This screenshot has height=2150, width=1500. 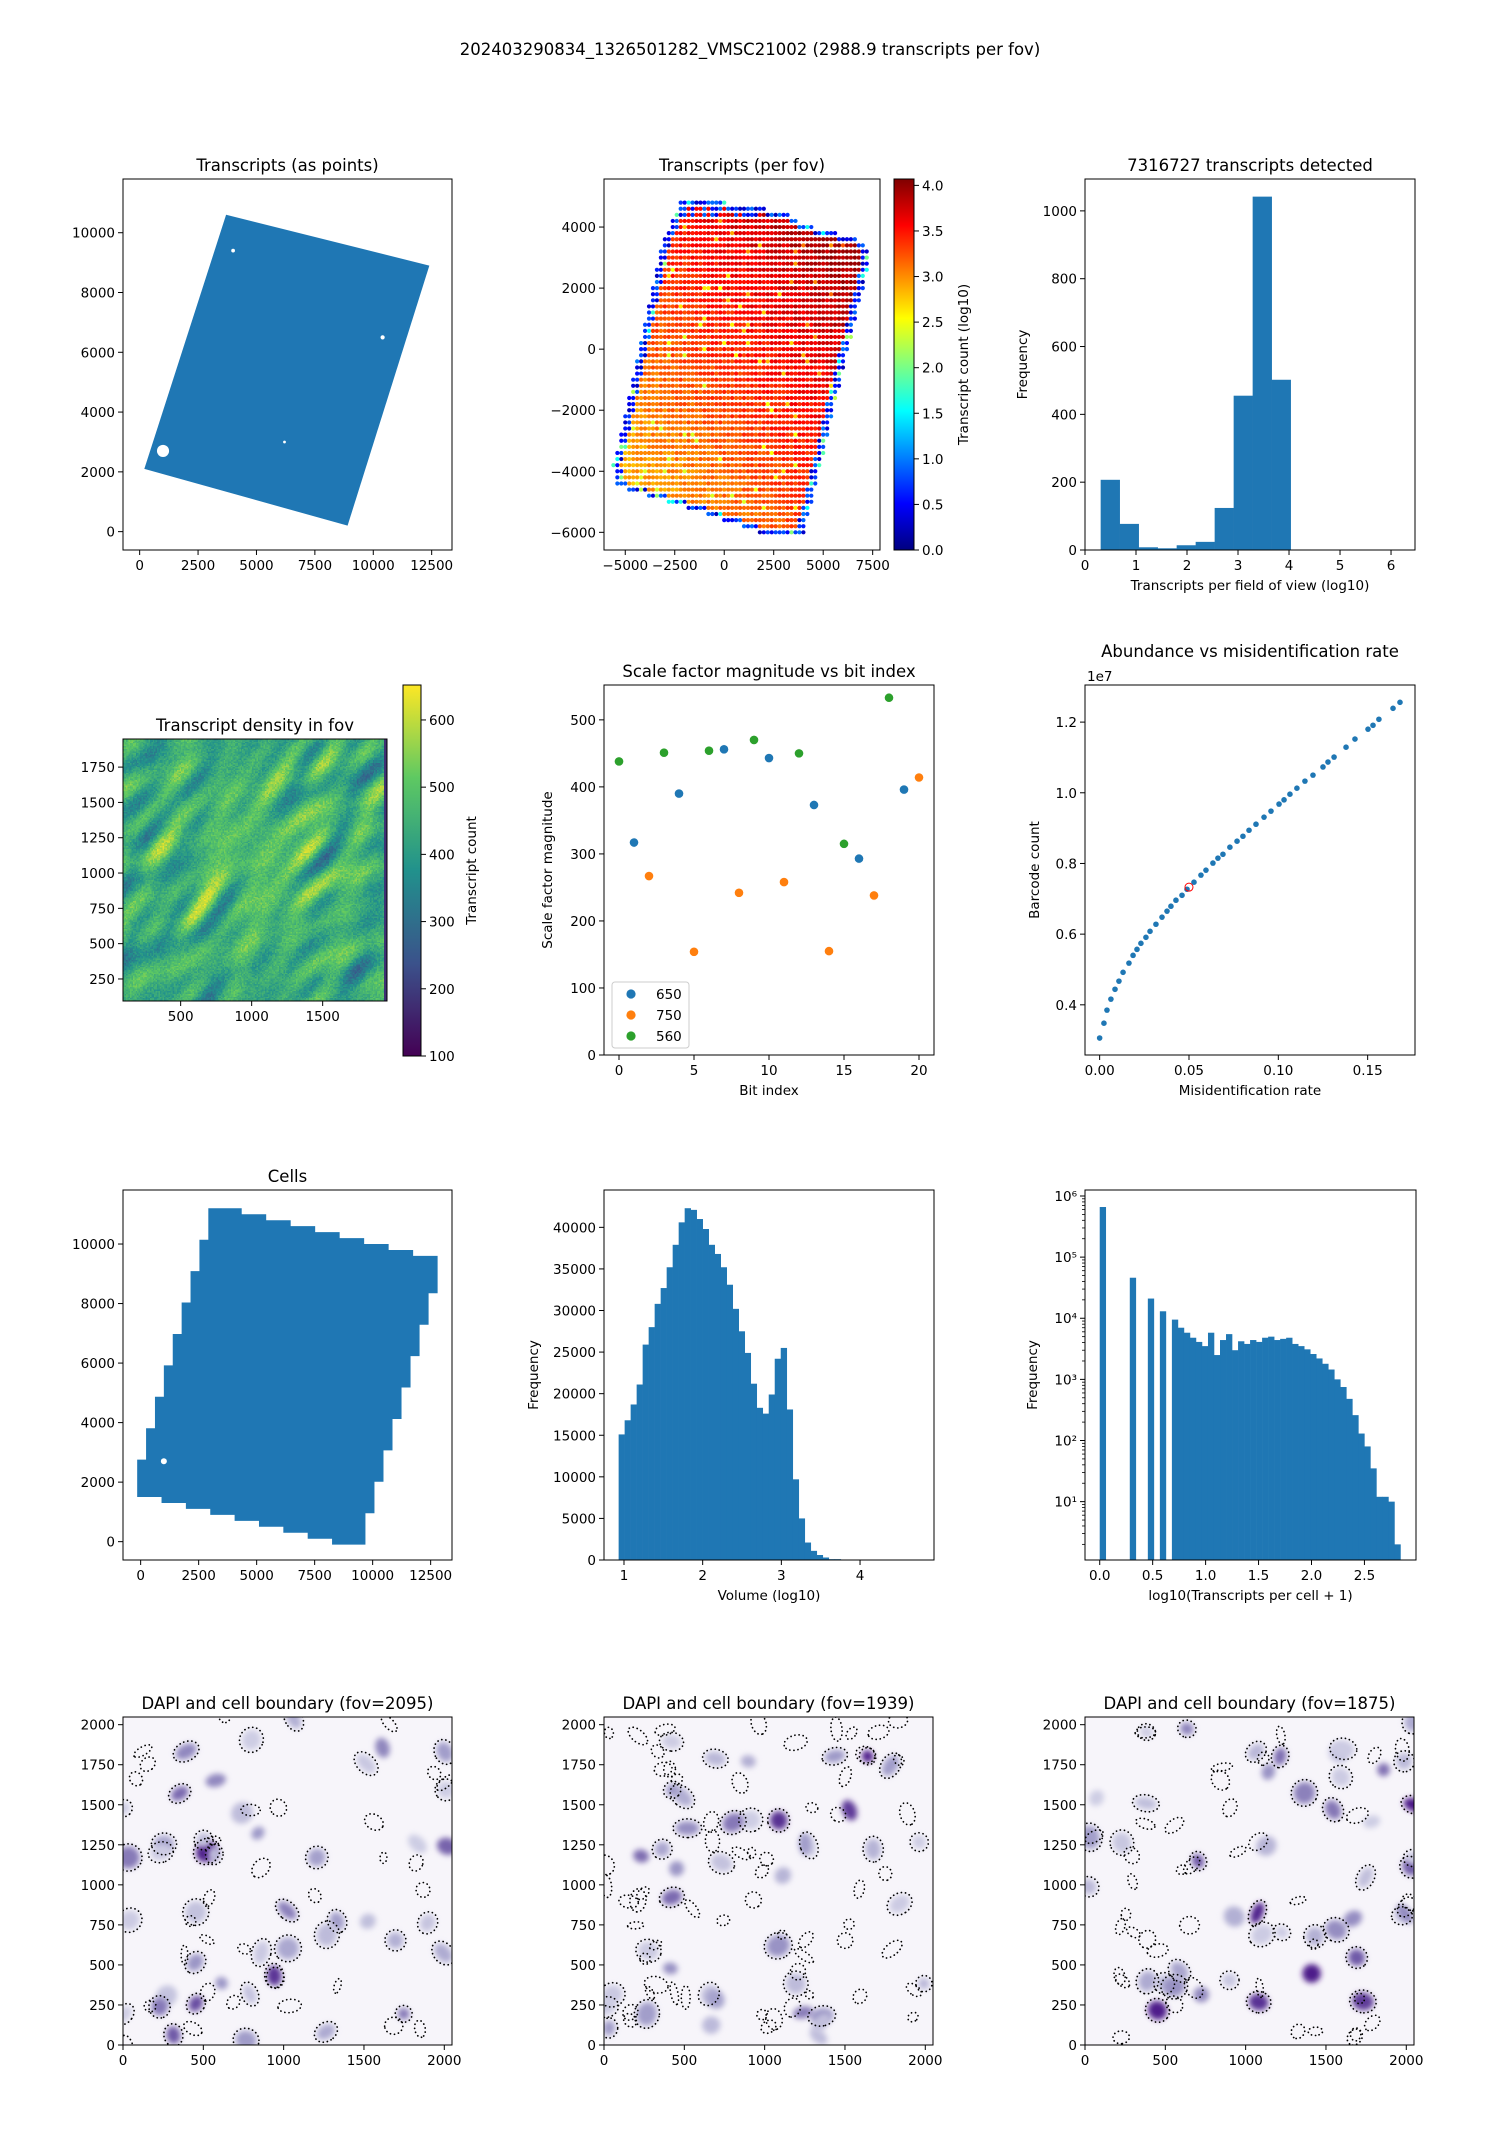 I want to click on y-tick-label: 2000, so click(x=98, y=473).